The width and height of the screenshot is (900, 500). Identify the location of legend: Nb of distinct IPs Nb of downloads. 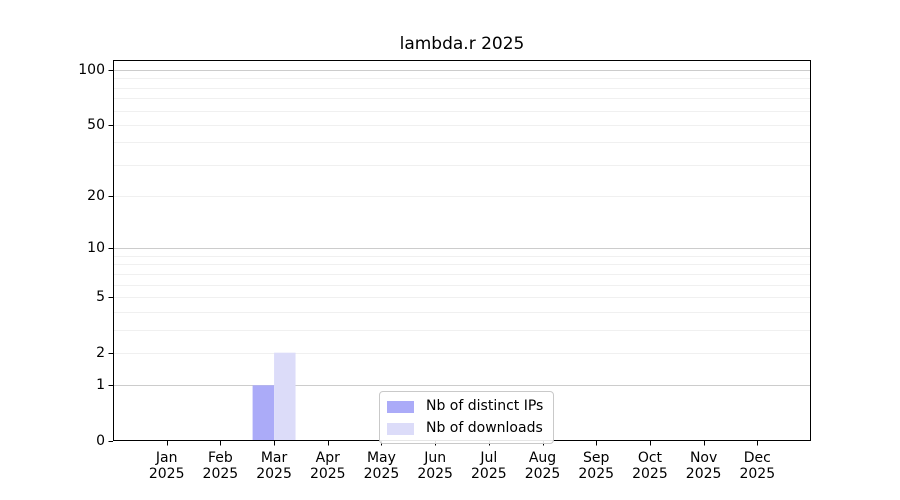
(467, 417).